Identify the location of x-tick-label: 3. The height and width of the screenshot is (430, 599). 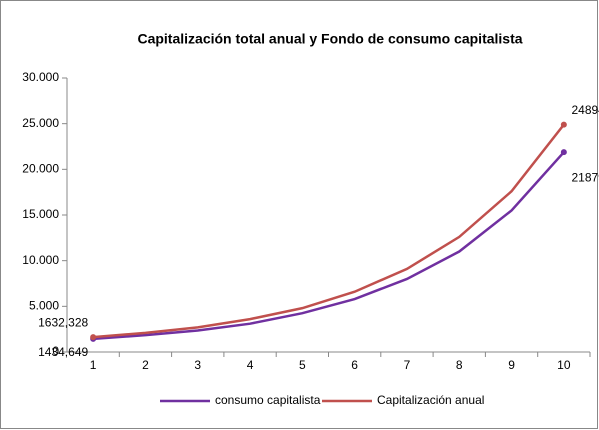
(197, 365).